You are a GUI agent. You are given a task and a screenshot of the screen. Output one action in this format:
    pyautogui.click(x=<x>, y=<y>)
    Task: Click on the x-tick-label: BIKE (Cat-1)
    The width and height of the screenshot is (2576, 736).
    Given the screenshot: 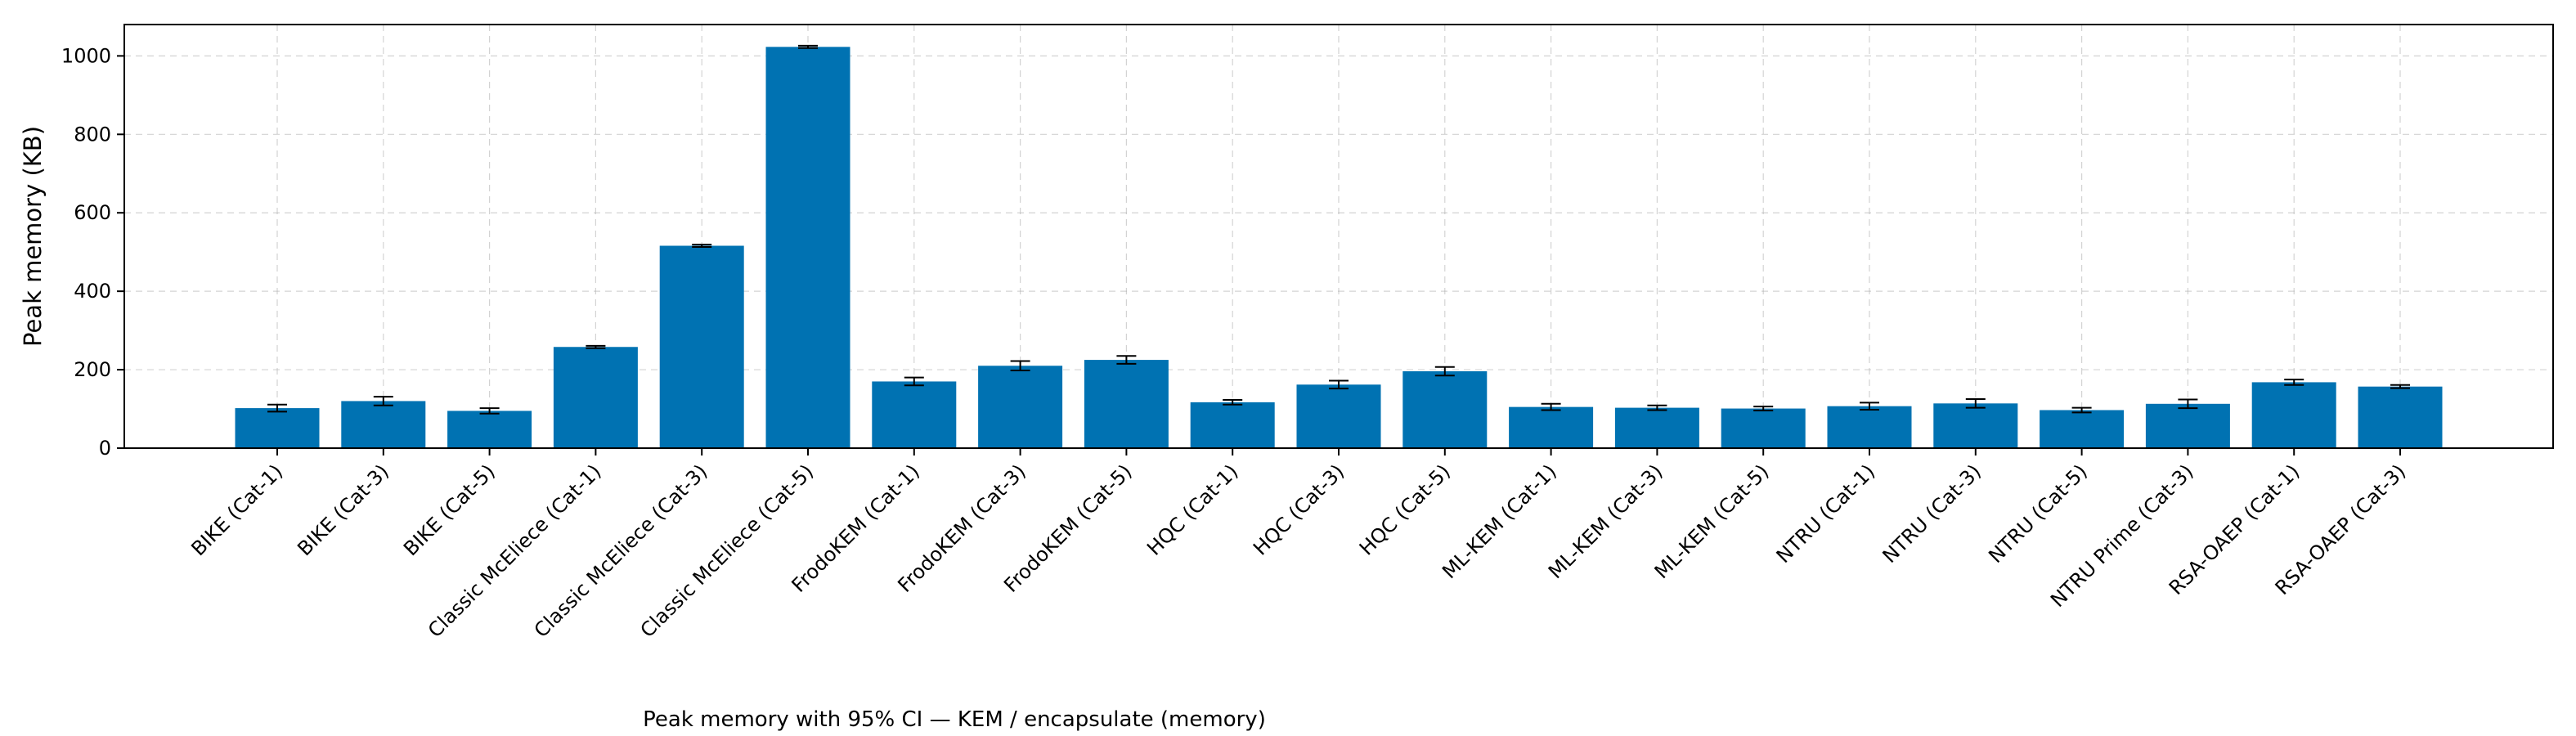 What is the action you would take?
    pyautogui.click(x=236, y=510)
    